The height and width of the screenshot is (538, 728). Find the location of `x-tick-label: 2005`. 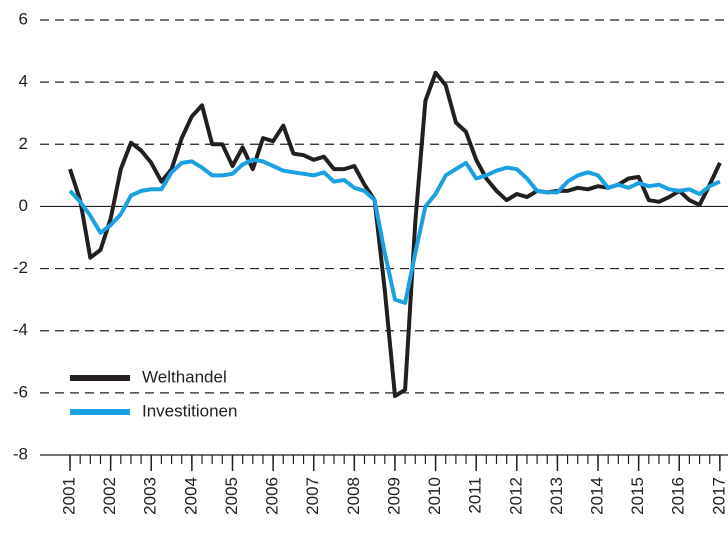

x-tick-label: 2005 is located at coordinates (231, 496).